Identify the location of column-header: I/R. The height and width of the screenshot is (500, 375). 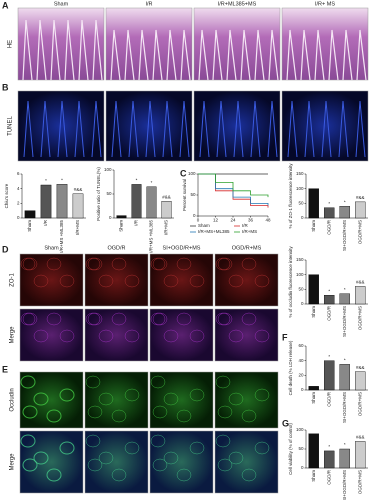
(148, 4).